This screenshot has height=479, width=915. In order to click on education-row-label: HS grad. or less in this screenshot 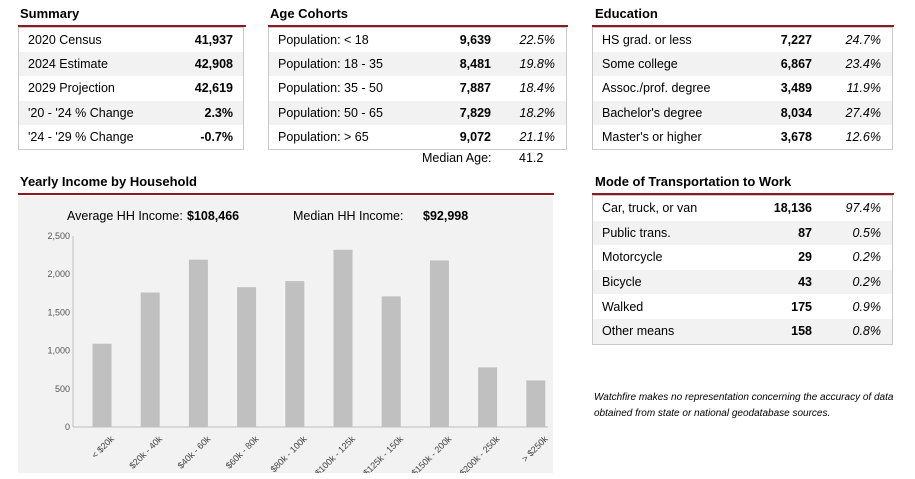, I will do `click(647, 40)`.